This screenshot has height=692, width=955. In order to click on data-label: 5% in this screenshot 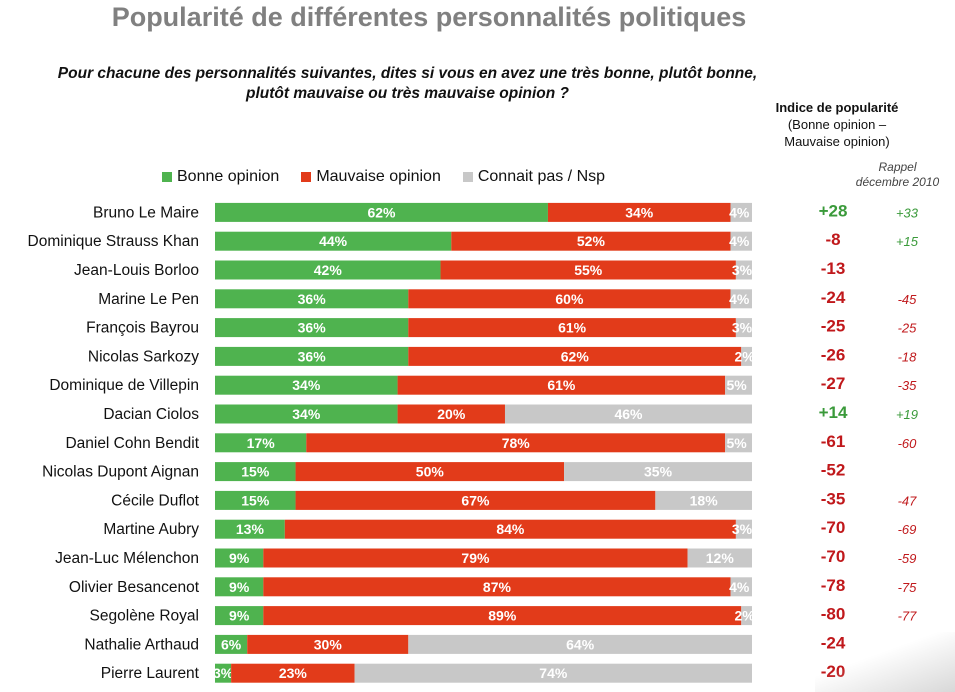, I will do `click(736, 443)`.